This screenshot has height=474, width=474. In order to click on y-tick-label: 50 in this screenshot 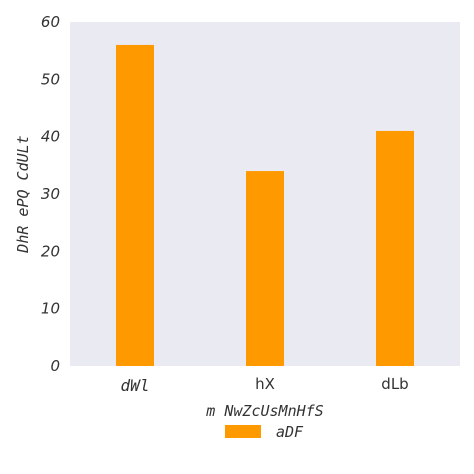, I will do `click(50, 79)`.